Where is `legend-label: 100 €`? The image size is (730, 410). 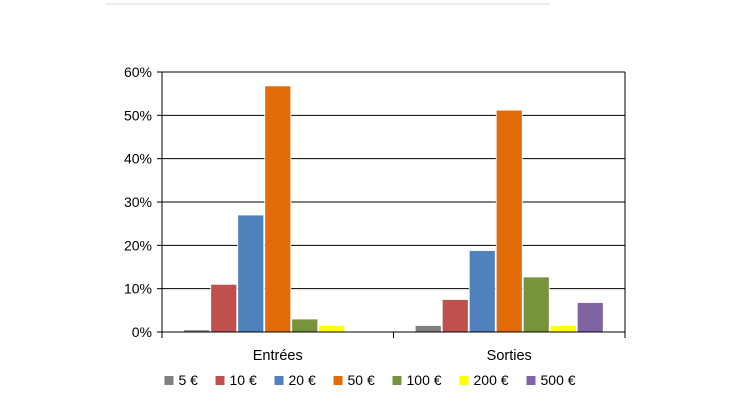
legend-label: 100 € is located at coordinates (424, 380).